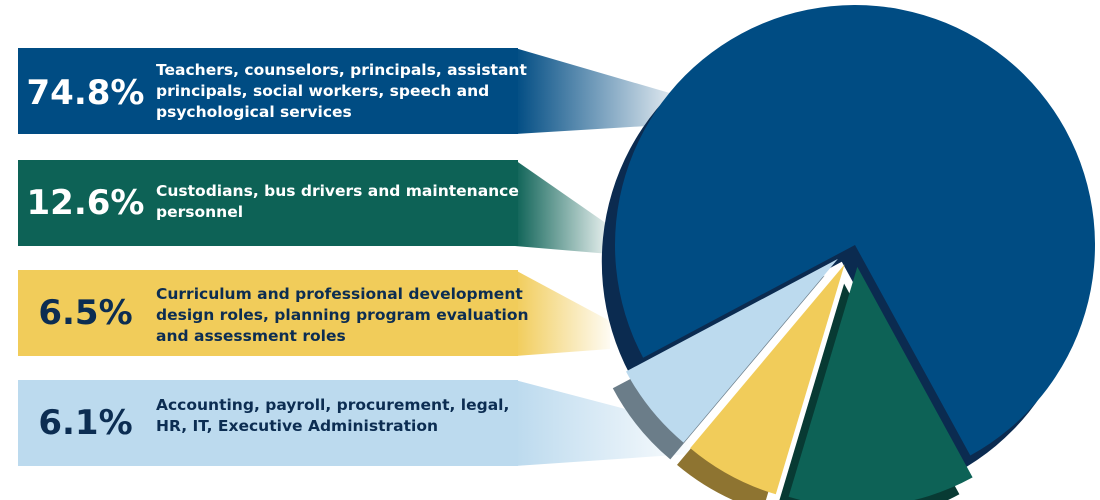 The image size is (1100, 500). Describe the element at coordinates (85, 313) in the screenshot. I see `slice-3-percent: 6.5%` at that location.